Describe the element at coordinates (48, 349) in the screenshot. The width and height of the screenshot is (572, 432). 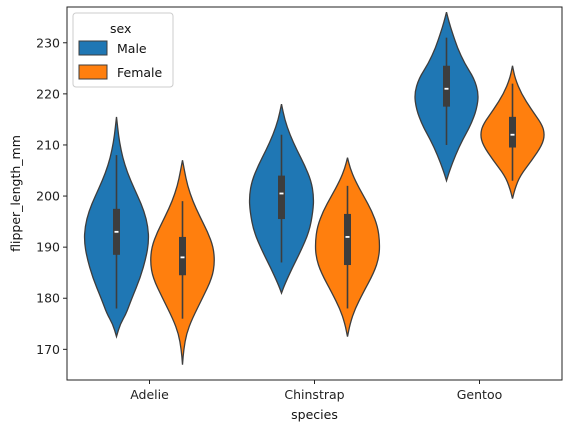
I see `y-tick-label: 170` at that location.